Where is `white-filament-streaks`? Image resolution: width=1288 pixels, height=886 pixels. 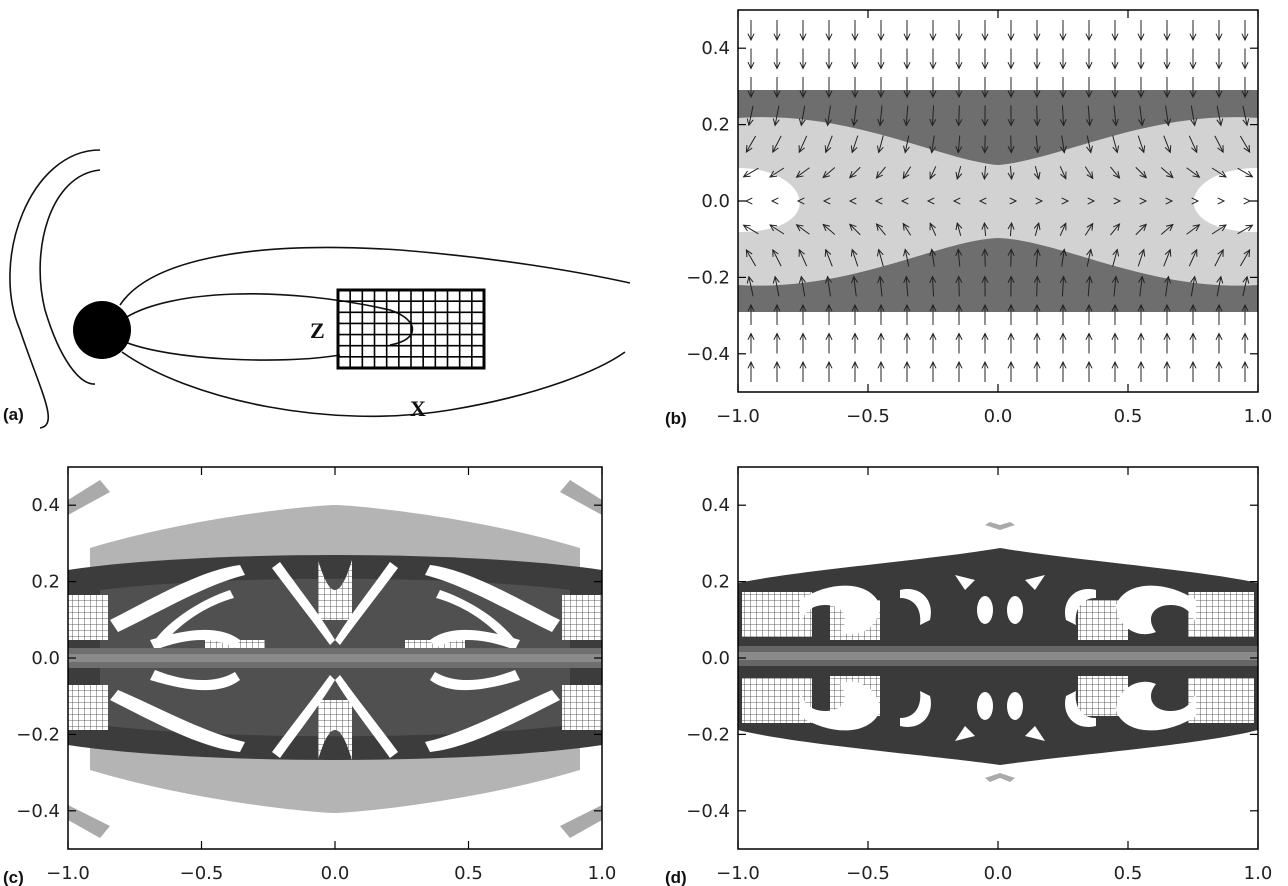
white-filament-streaks is located at coordinates (335, 660).